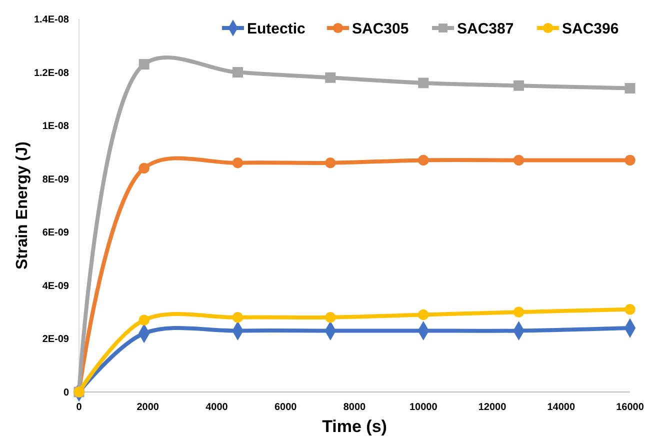 This screenshot has width=650, height=438. What do you see at coordinates (492, 407) in the screenshot?
I see `x-tick-label: 12000` at bounding box center [492, 407].